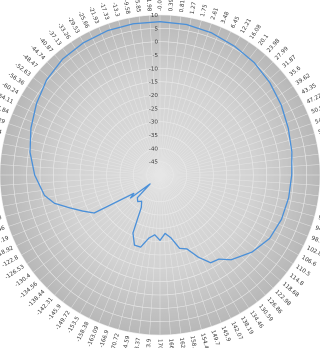 The width and height of the screenshot is (320, 348). I want to click on angle-tick-label: 0.81, so click(183, 6).